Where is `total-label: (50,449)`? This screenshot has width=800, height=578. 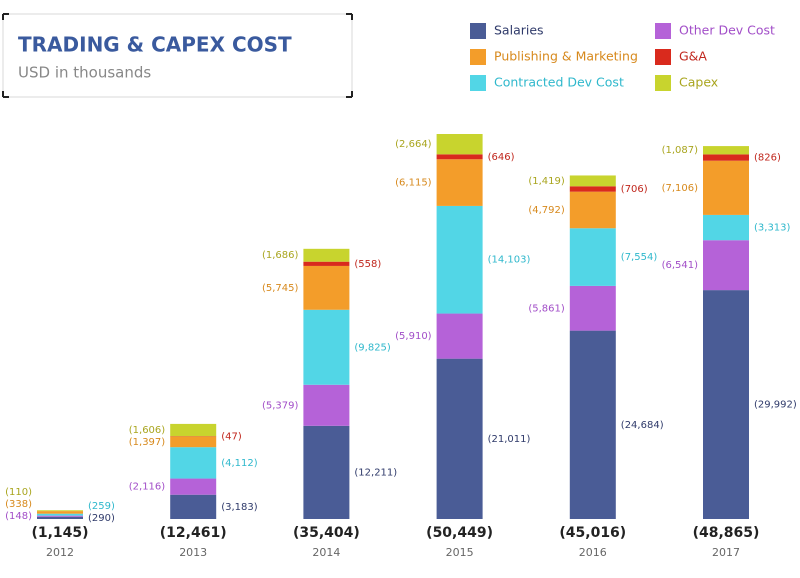
total-label: (50,449) is located at coordinates (459, 533).